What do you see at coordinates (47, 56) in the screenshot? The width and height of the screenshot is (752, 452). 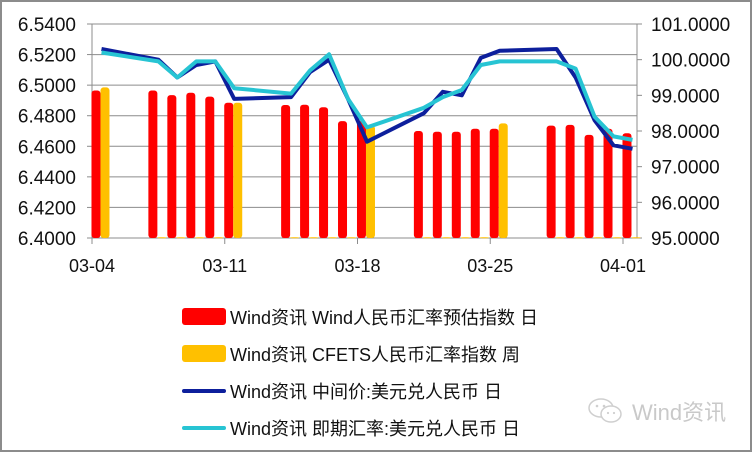 I see `y-tick-label: 6.5200` at bounding box center [47, 56].